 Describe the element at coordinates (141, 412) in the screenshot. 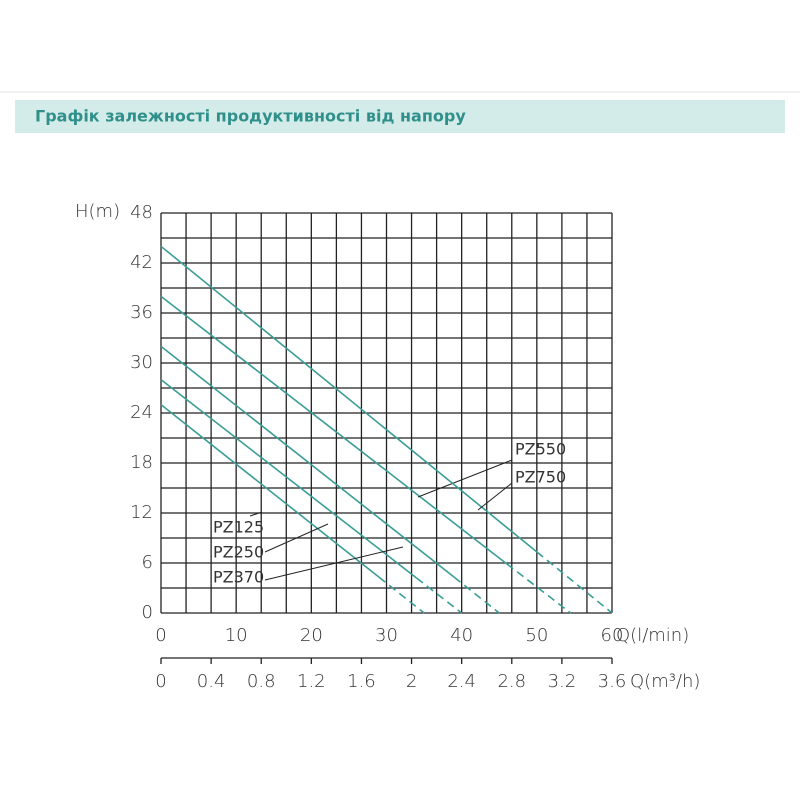

I see `y-tick-label: 24` at that location.